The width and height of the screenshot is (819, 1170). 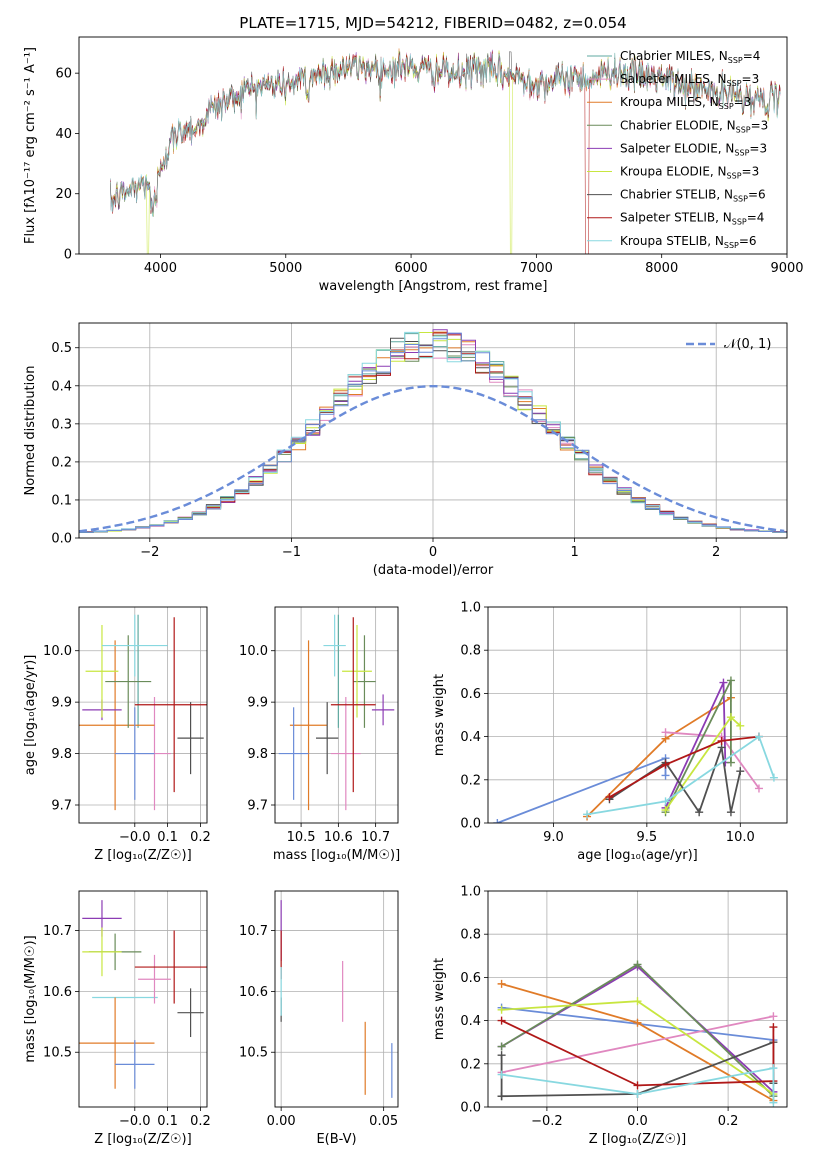 I want to click on spectrum-lines, so click(x=445, y=151).